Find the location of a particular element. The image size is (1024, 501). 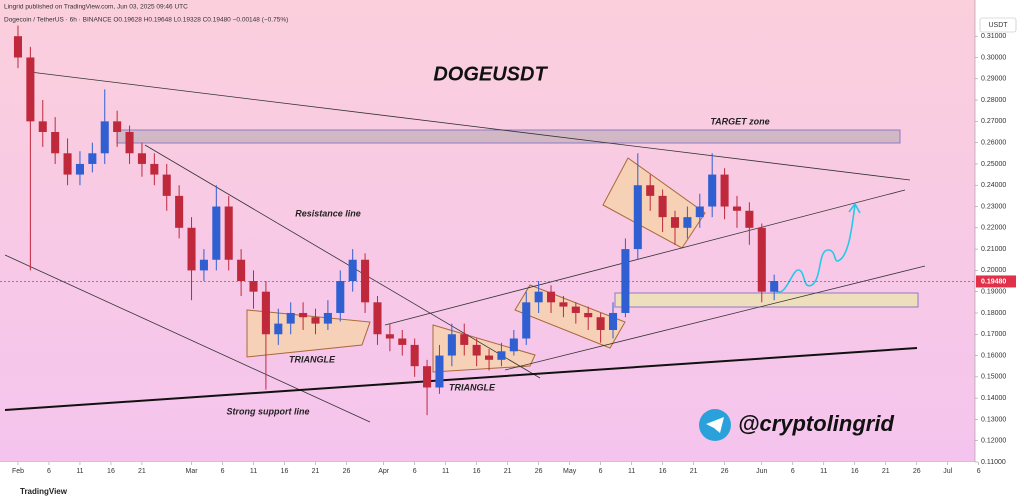

last-price-tag is located at coordinates (996, 281).